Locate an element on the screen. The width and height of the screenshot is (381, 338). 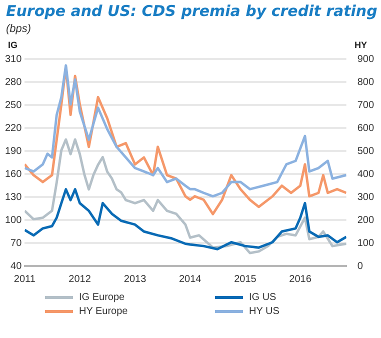
y-tick-label: 160 is located at coordinates (13, 174).